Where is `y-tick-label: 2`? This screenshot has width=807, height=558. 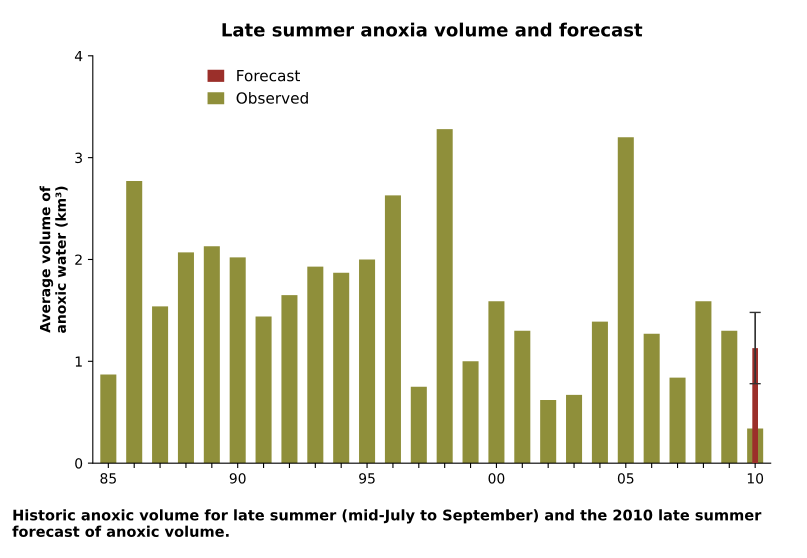 y-tick-label: 2 is located at coordinates (78, 259).